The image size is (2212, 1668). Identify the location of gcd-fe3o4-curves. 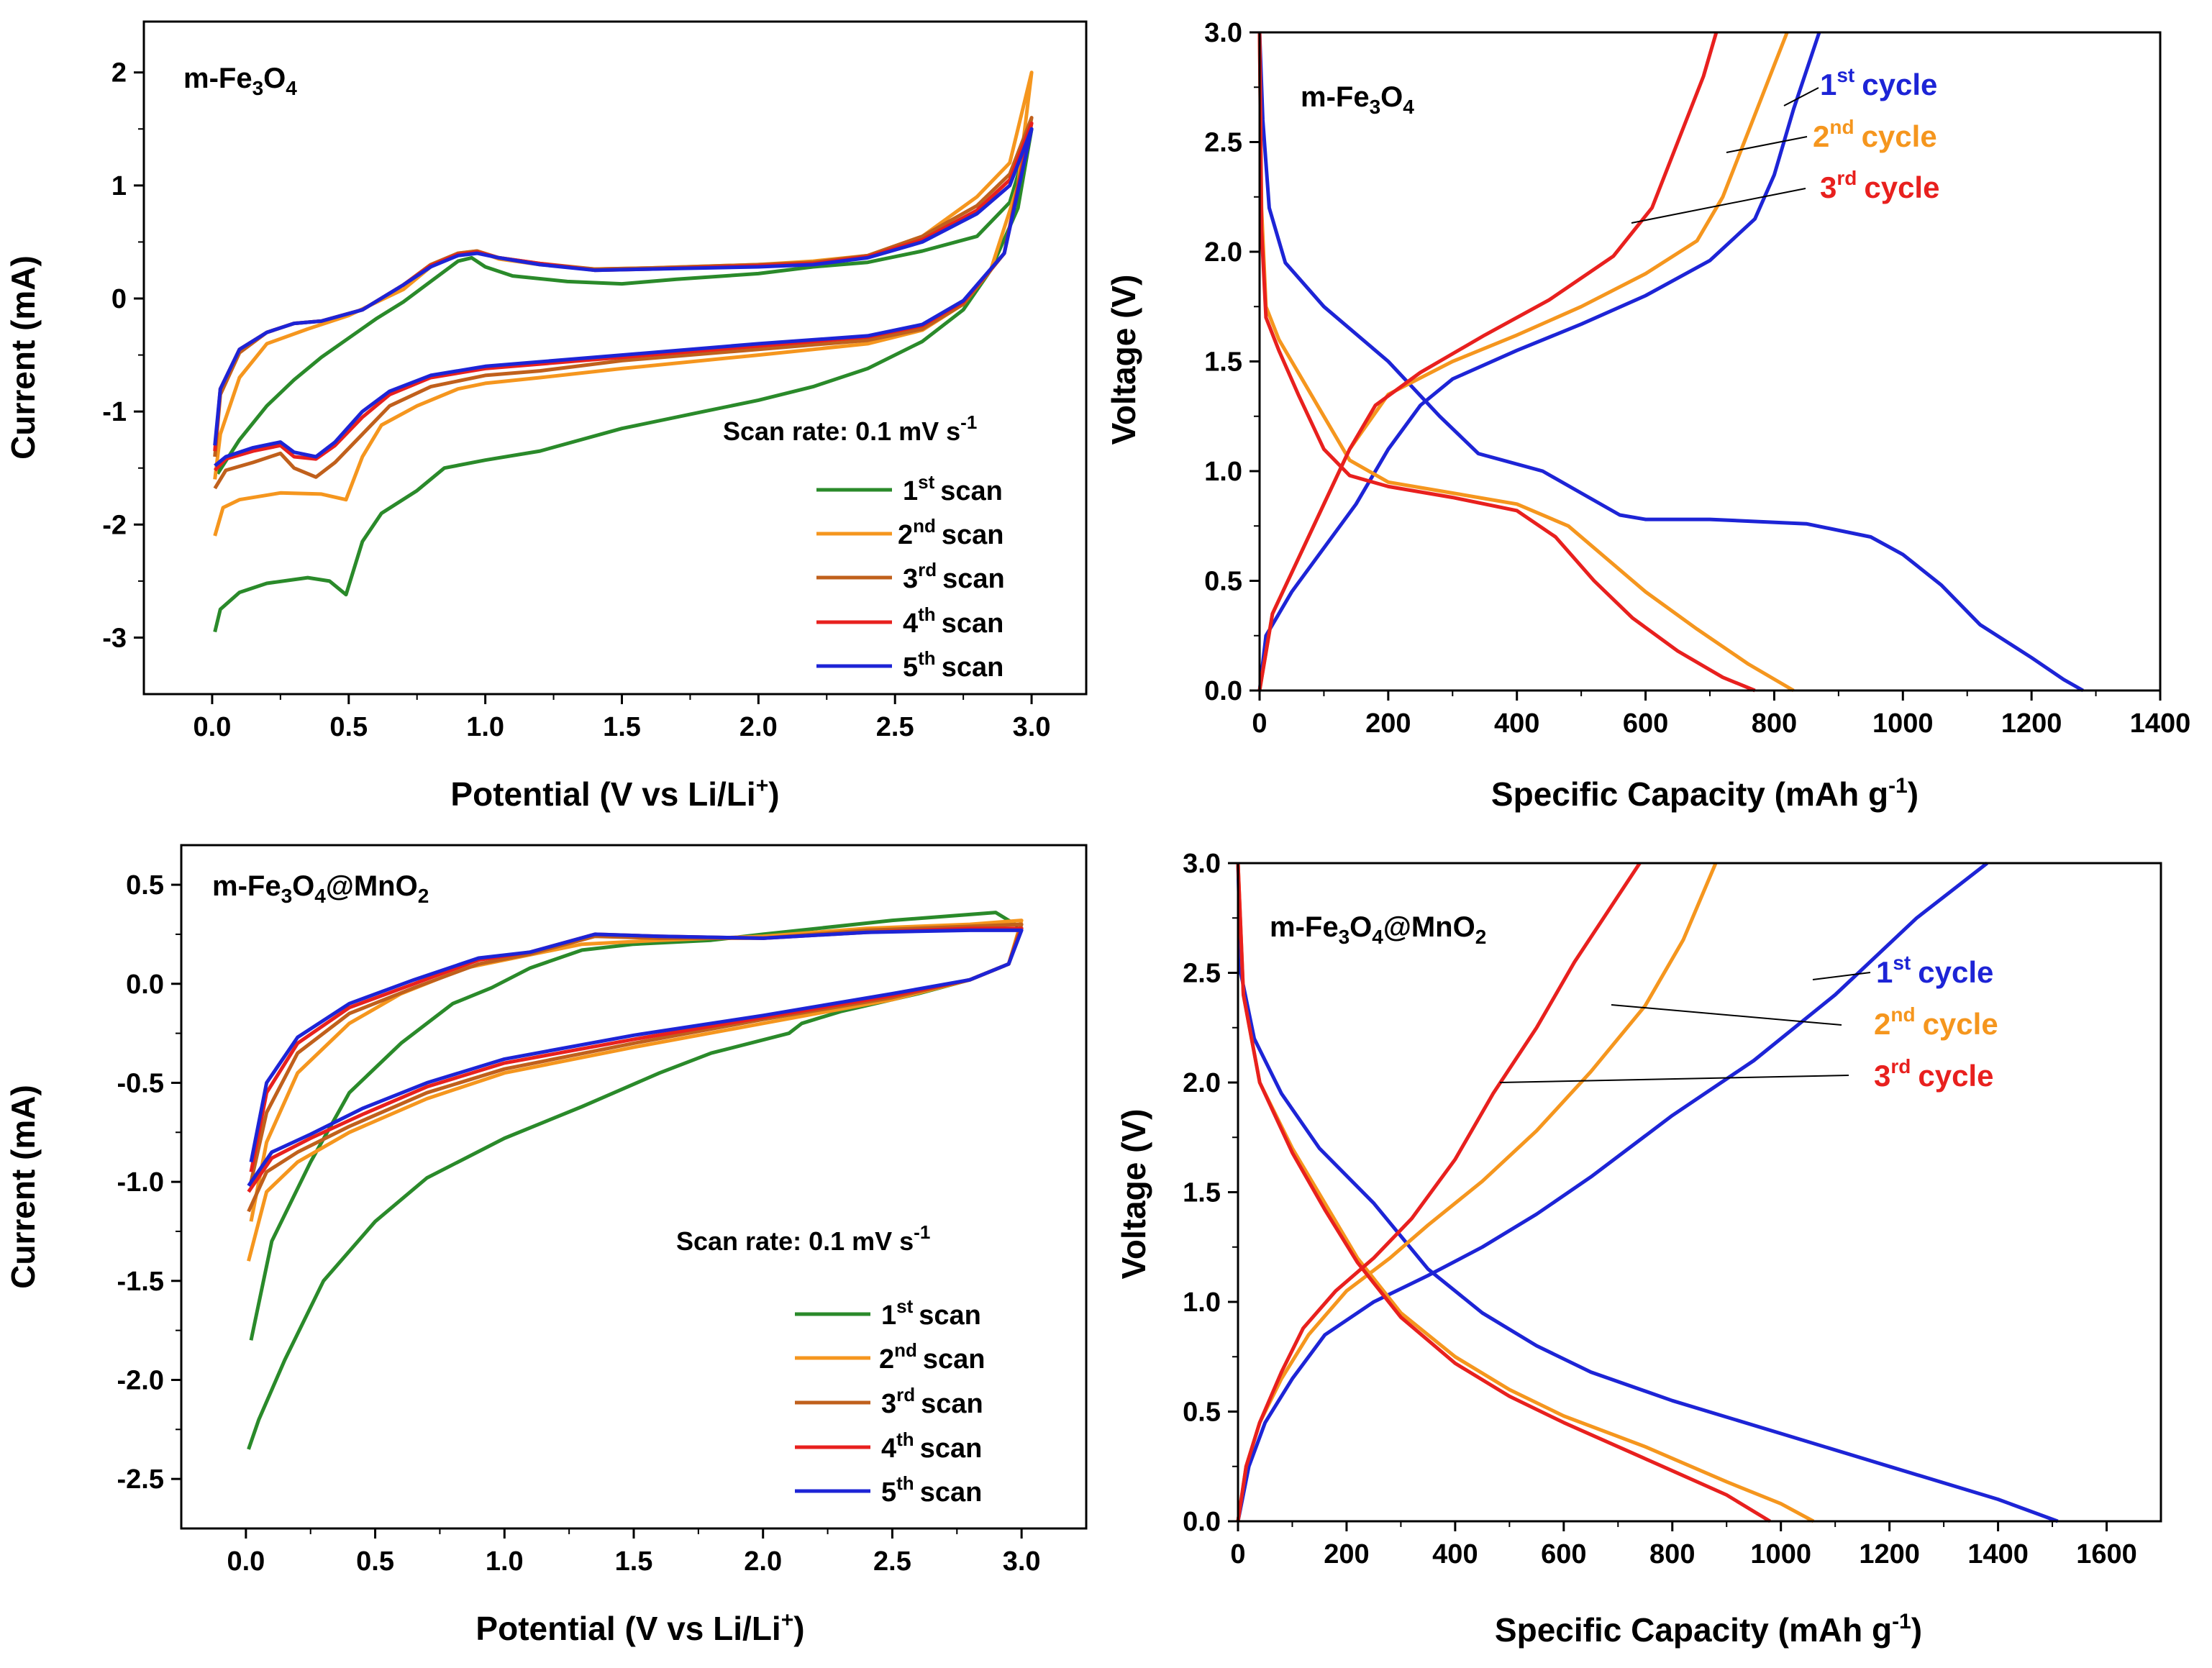
(1670, 363).